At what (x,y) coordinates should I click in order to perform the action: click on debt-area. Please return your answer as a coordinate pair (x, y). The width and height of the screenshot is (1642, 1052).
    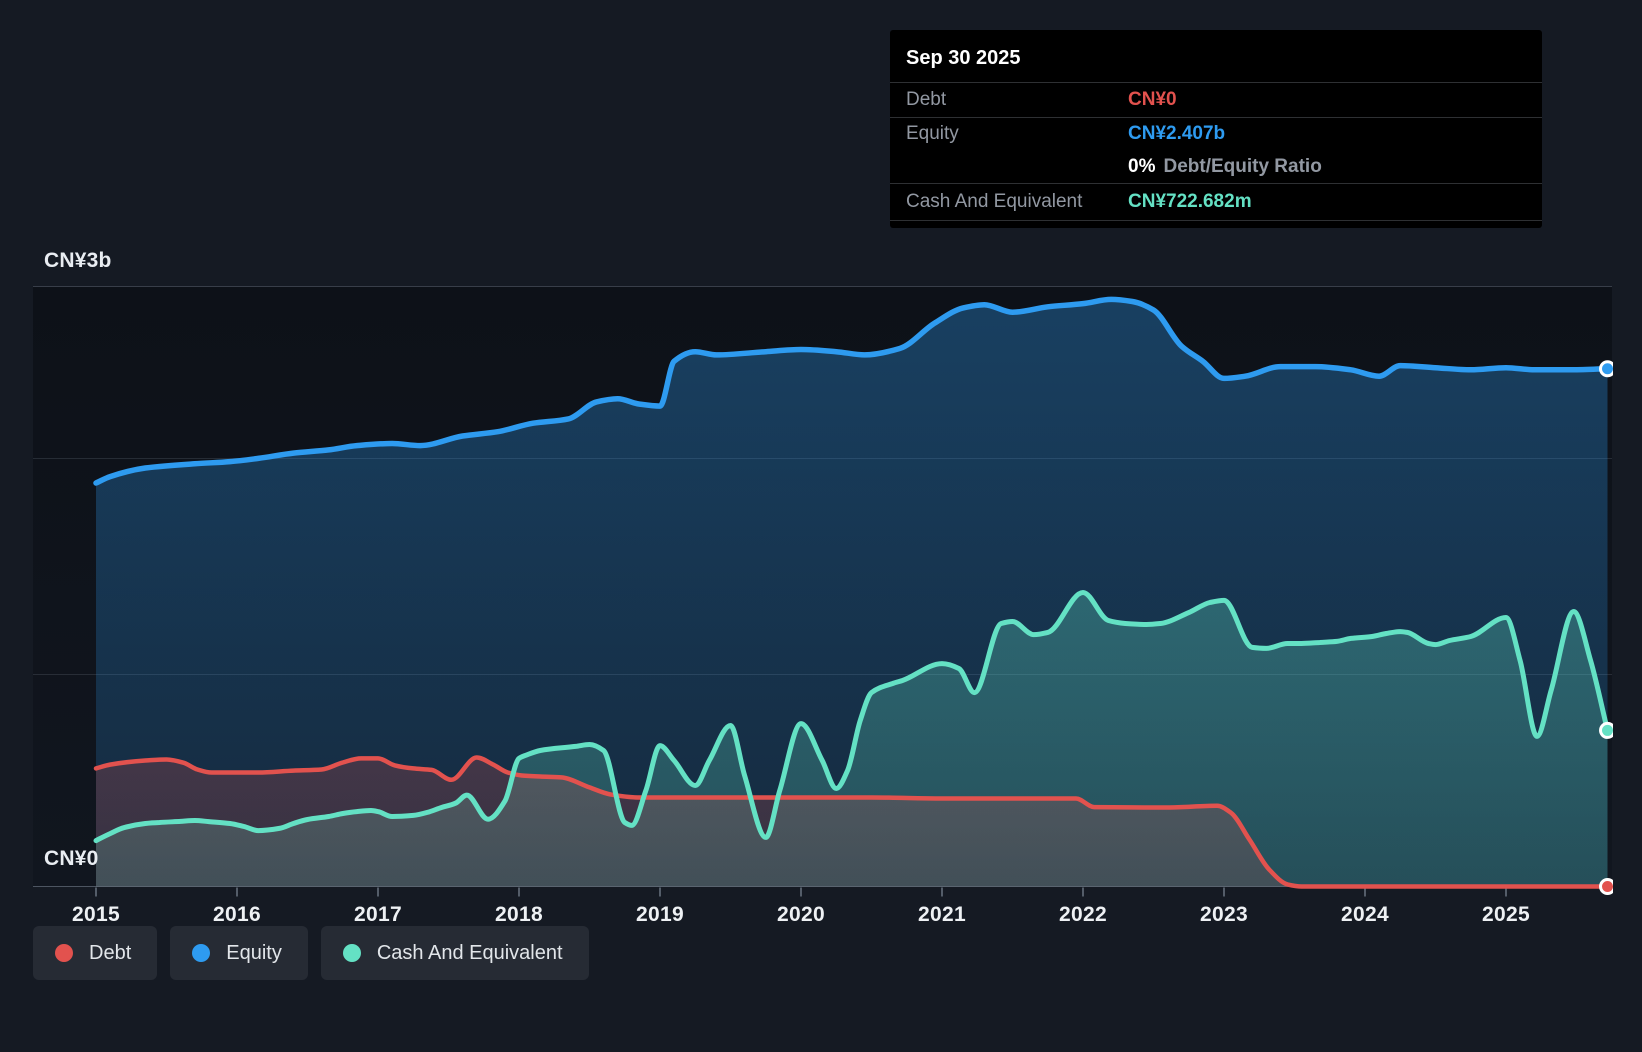
    Looking at the image, I should click on (852, 822).